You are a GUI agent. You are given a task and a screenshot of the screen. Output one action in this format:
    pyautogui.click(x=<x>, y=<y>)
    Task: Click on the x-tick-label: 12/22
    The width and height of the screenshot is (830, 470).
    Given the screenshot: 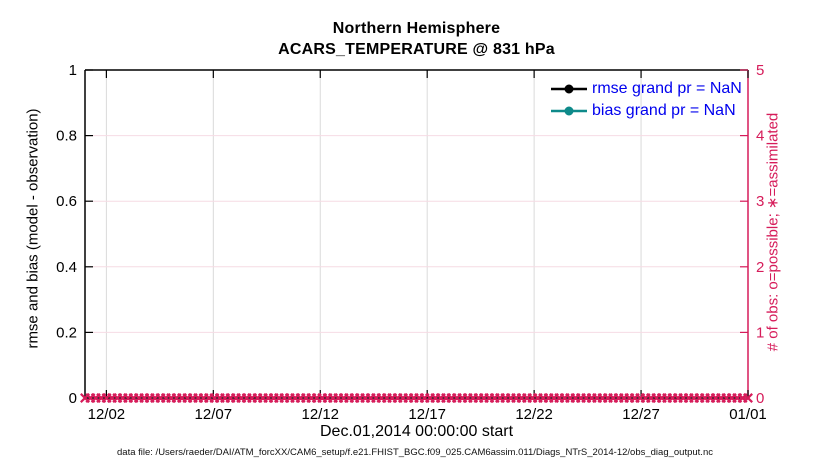 What is the action you would take?
    pyautogui.click(x=534, y=414)
    